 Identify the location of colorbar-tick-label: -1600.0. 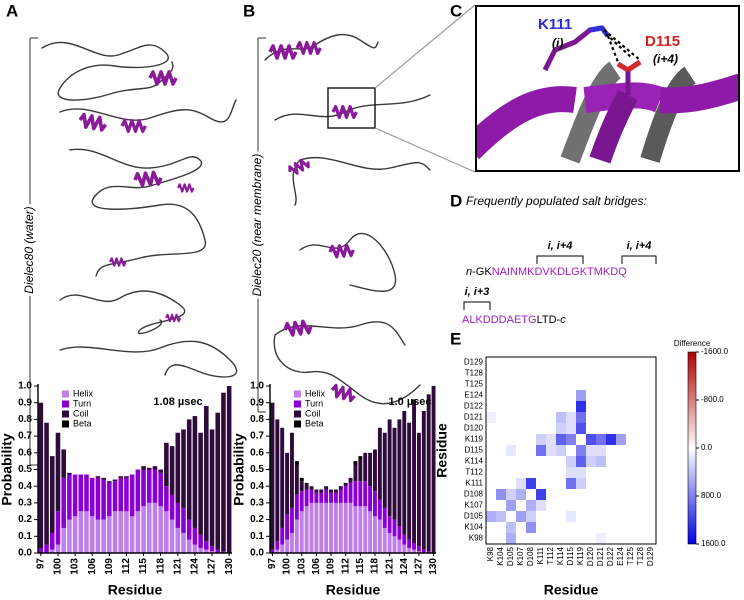
(715, 351).